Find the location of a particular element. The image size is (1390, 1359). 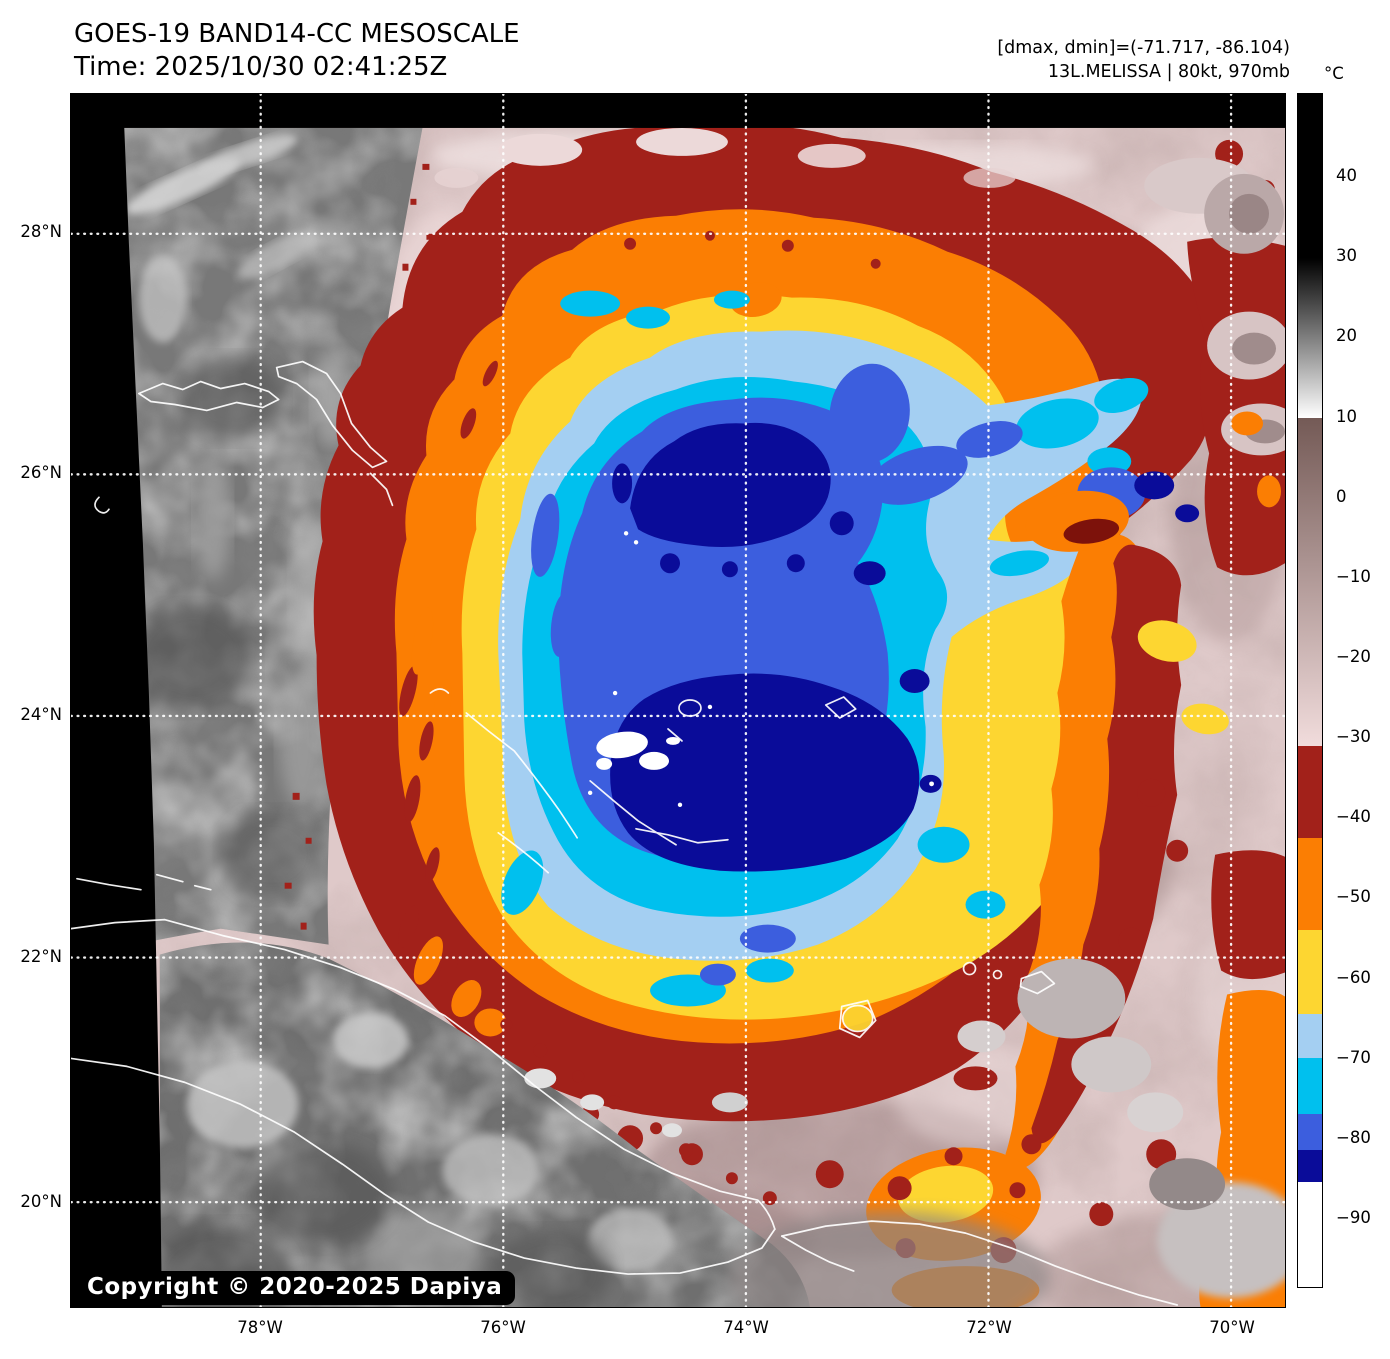

coldest-tops-white-specks is located at coordinates (760, 669).